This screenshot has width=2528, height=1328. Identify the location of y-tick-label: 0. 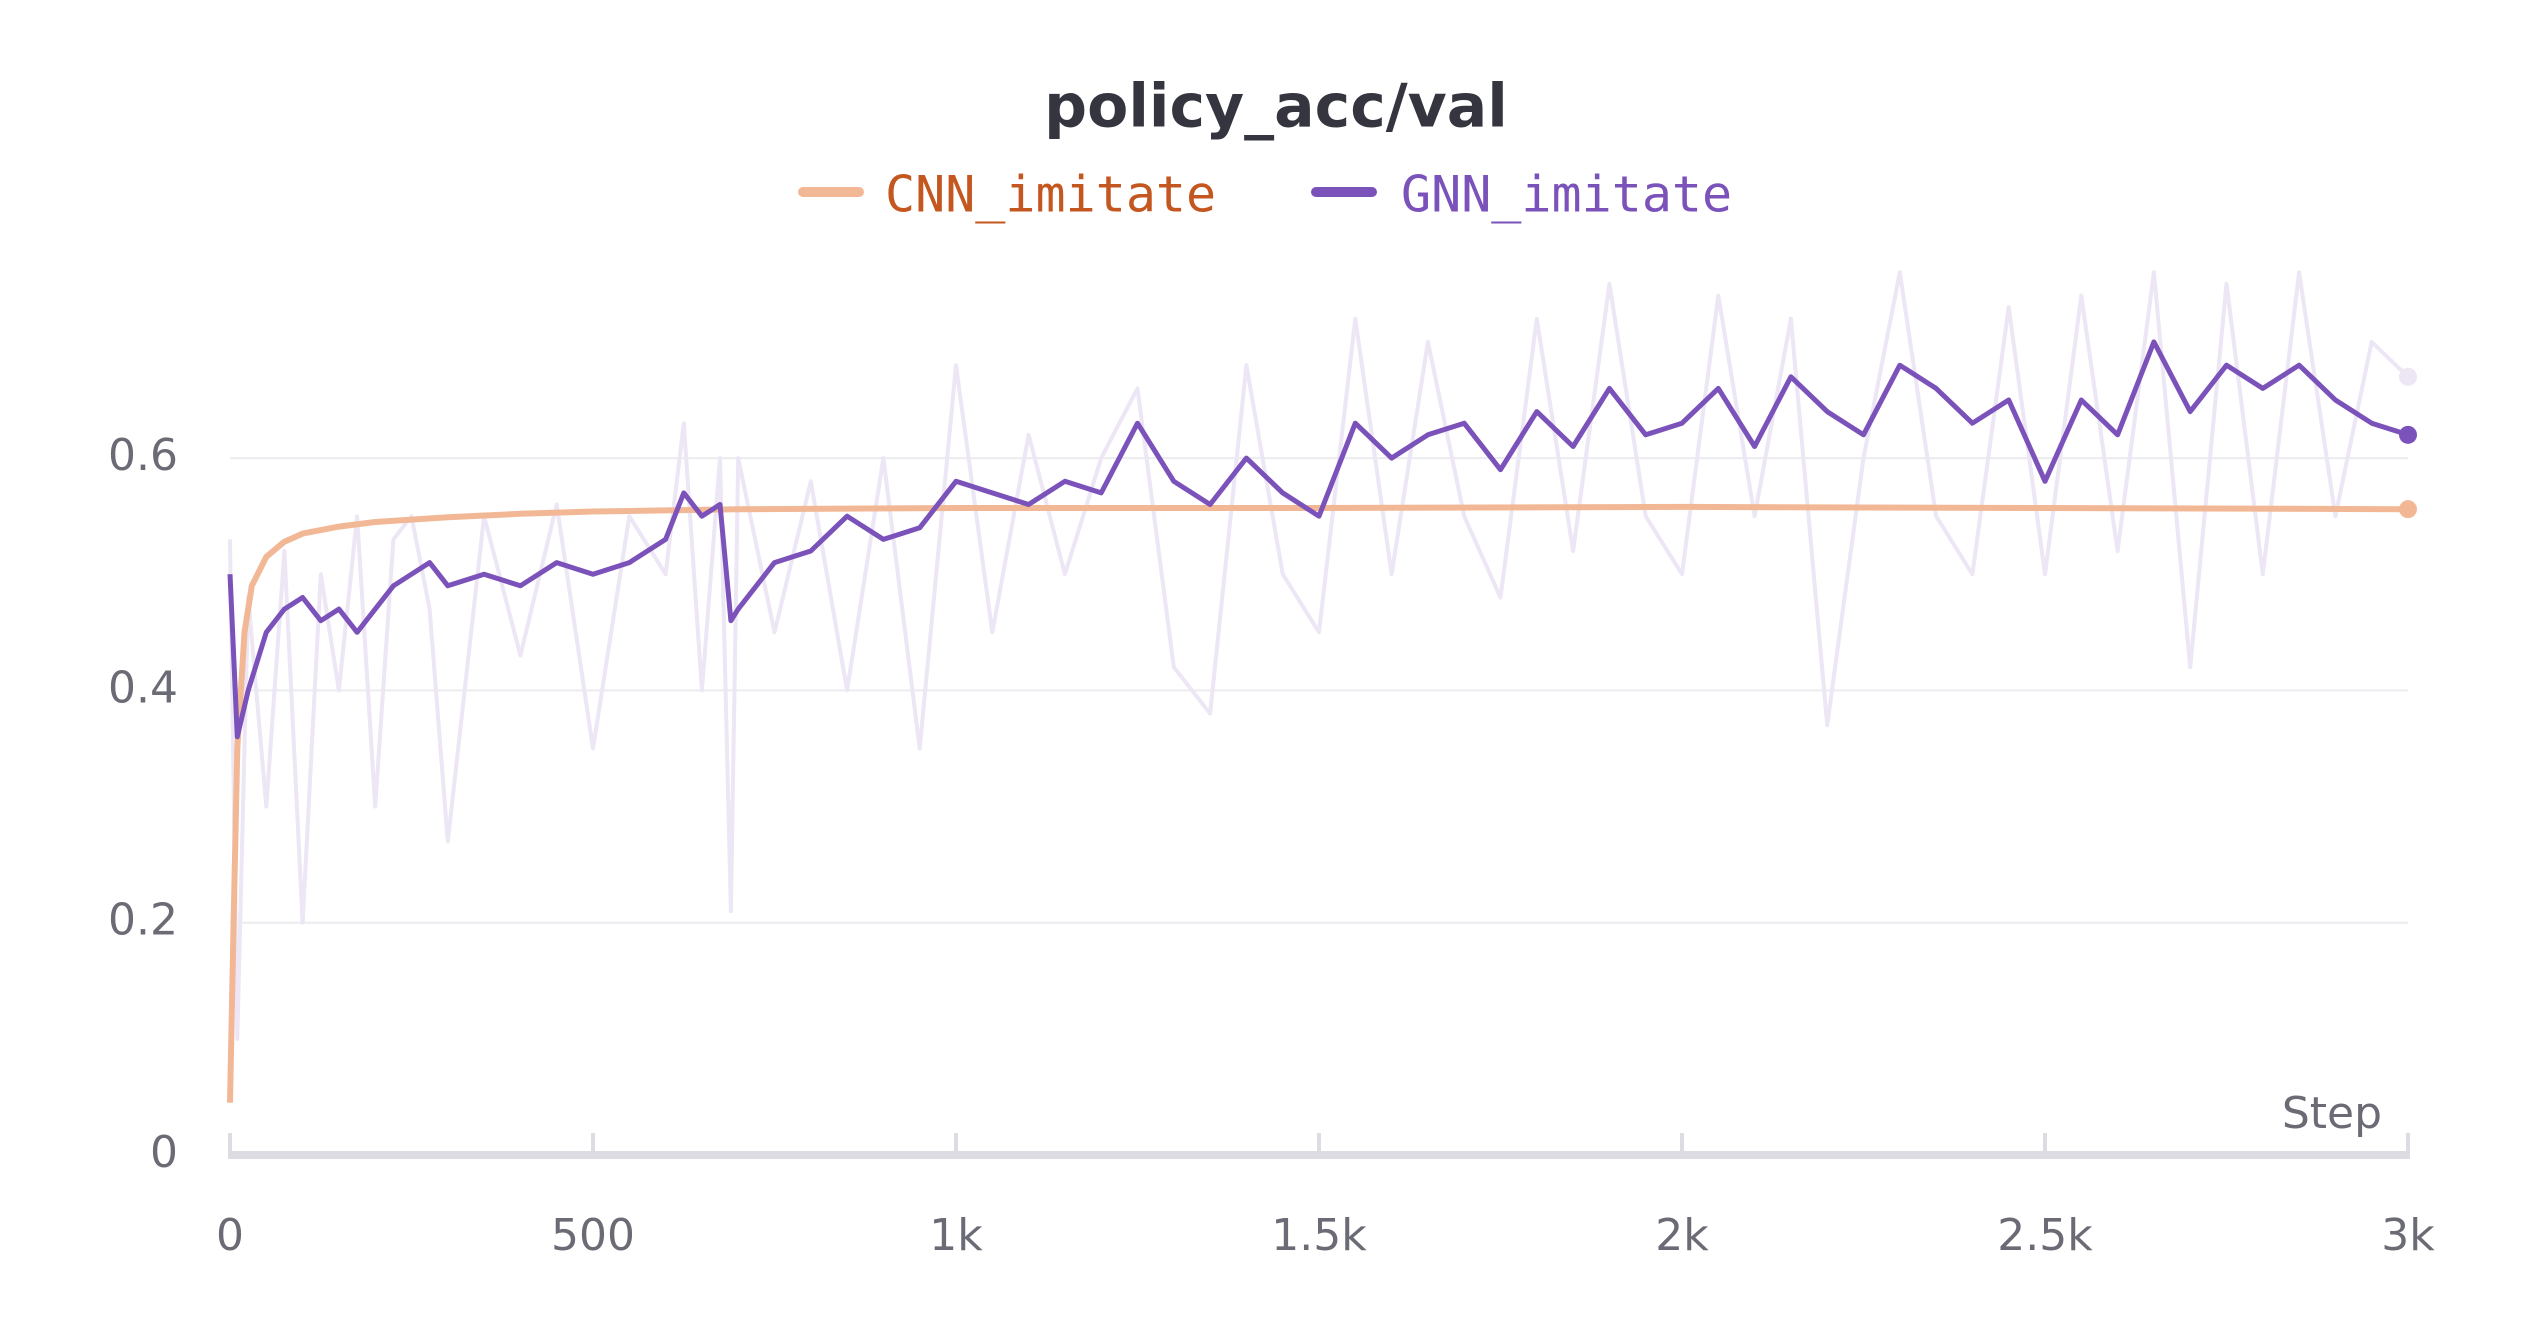
(164, 1152).